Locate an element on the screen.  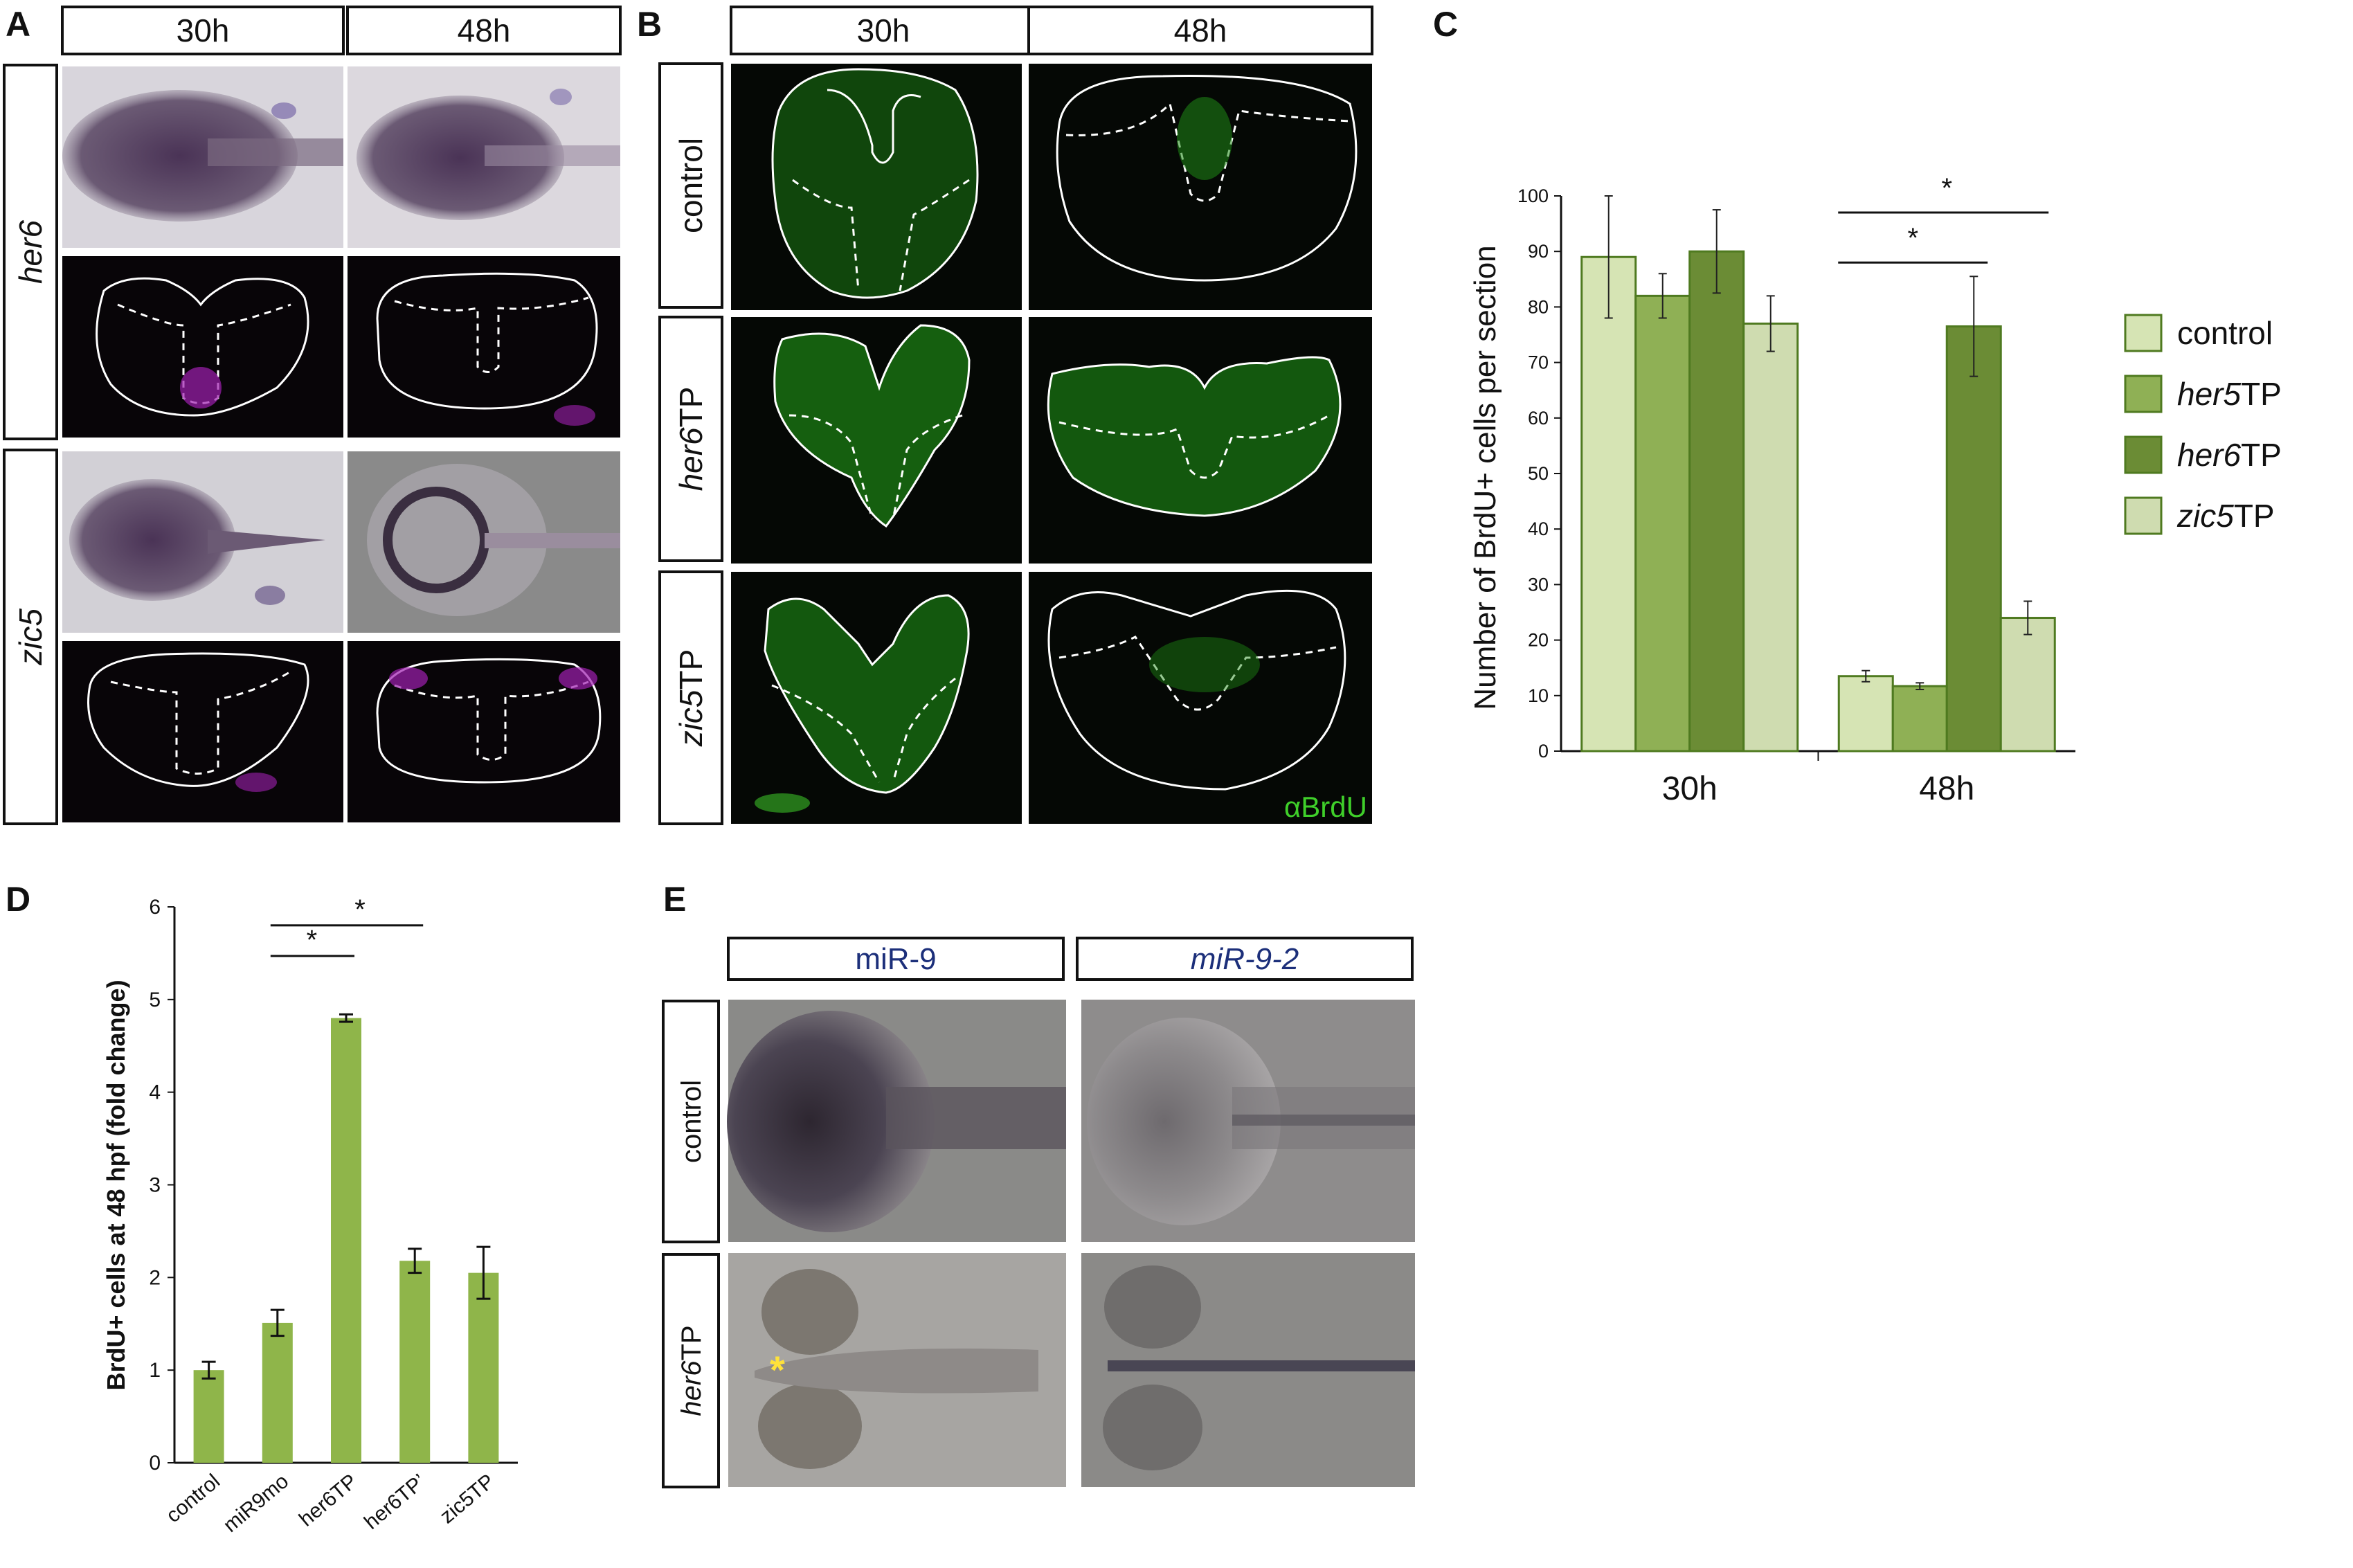
panel-e-row-control-label: control is located at coordinates (691, 1121).